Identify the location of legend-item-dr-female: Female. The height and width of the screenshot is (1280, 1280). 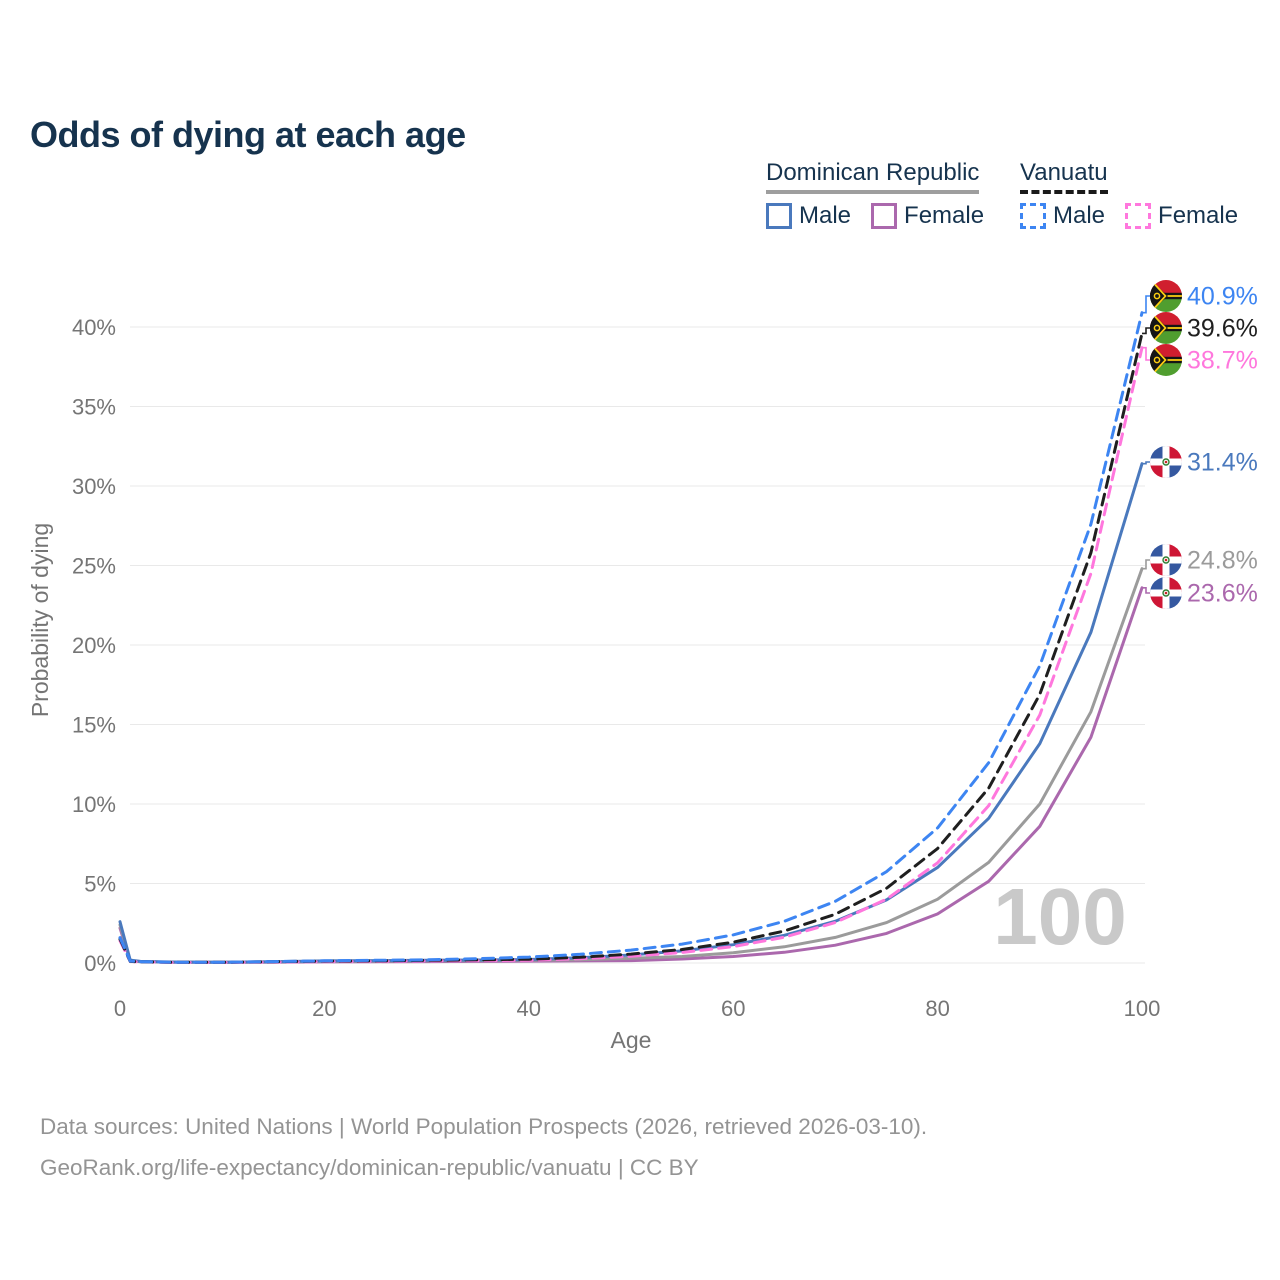
(927, 216).